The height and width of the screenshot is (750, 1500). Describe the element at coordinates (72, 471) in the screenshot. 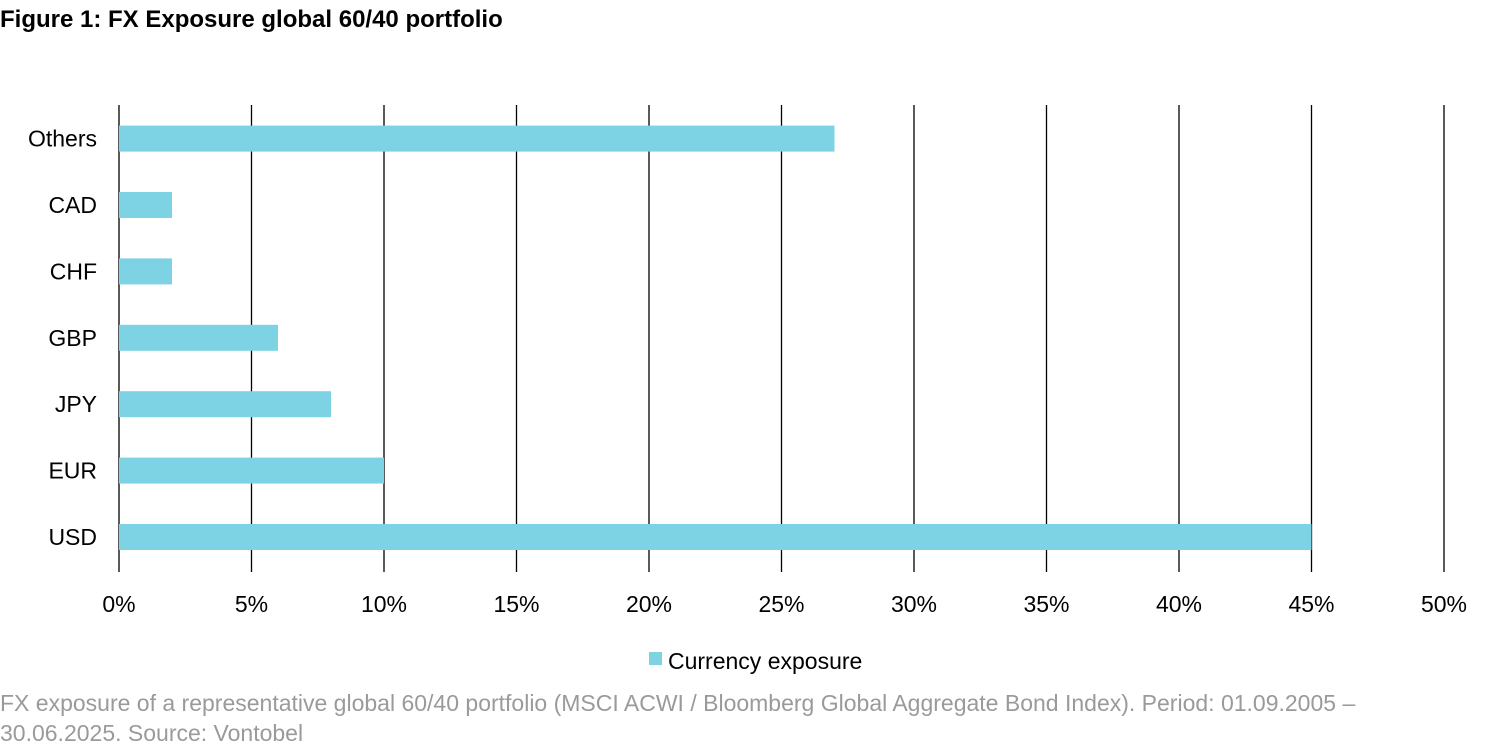

I see `category-label: EUR` at that location.